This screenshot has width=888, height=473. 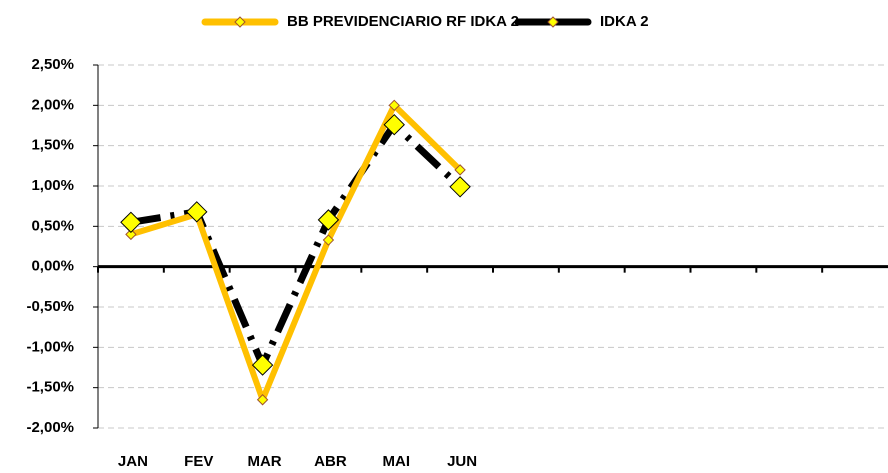 I want to click on y-tick-label: -2,00%, so click(x=50, y=427).